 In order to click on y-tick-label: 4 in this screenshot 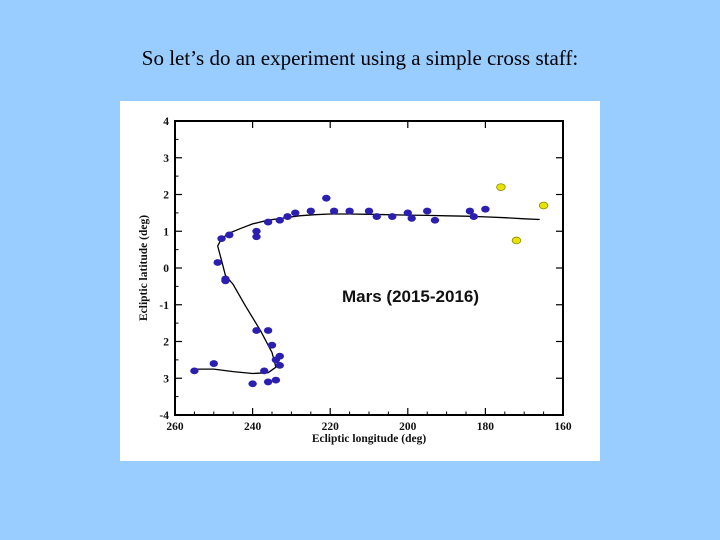, I will do `click(166, 122)`.